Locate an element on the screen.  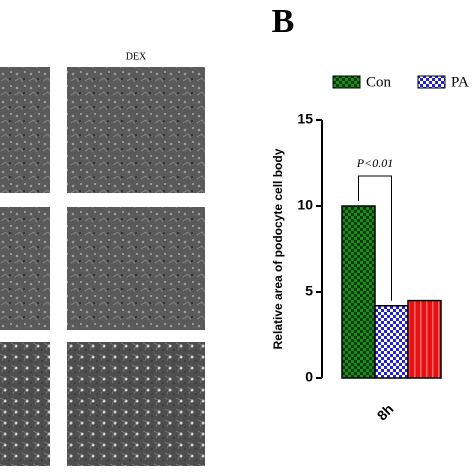
y-tick-label: 10 is located at coordinates (305, 205).